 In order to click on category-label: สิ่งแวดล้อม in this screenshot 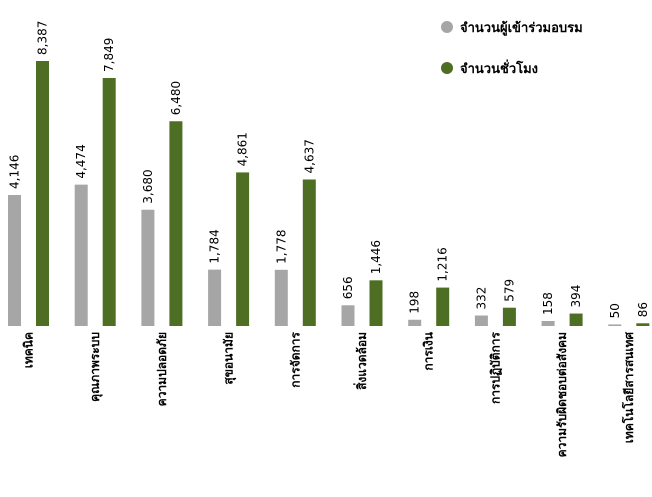, I will do `click(361, 361)`.